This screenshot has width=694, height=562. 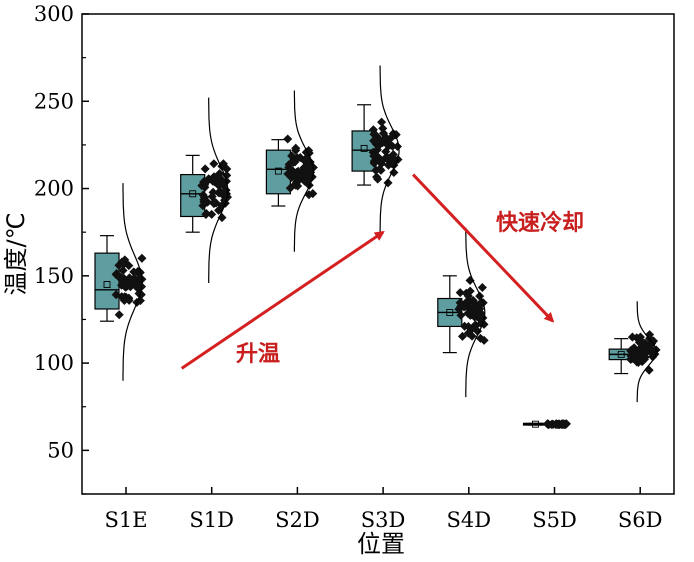 I want to click on series-group-S2D, so click(x=291, y=171).